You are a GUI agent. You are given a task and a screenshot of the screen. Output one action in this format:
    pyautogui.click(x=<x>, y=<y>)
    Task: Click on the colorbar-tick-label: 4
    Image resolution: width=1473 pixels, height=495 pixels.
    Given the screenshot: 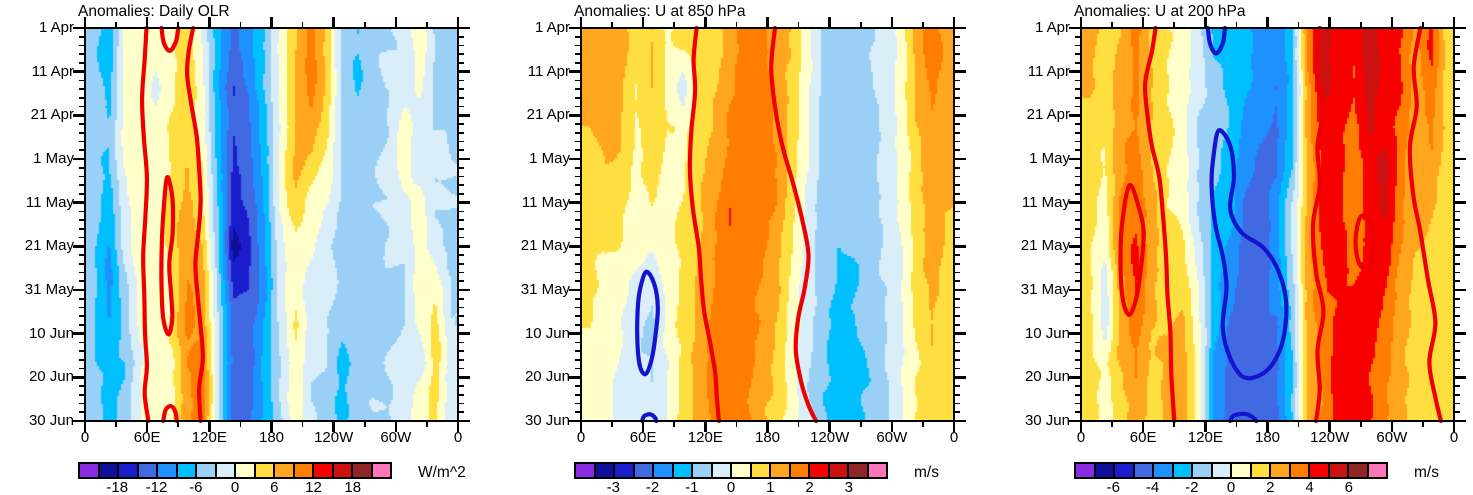 What is the action you would take?
    pyautogui.click(x=1309, y=487)
    